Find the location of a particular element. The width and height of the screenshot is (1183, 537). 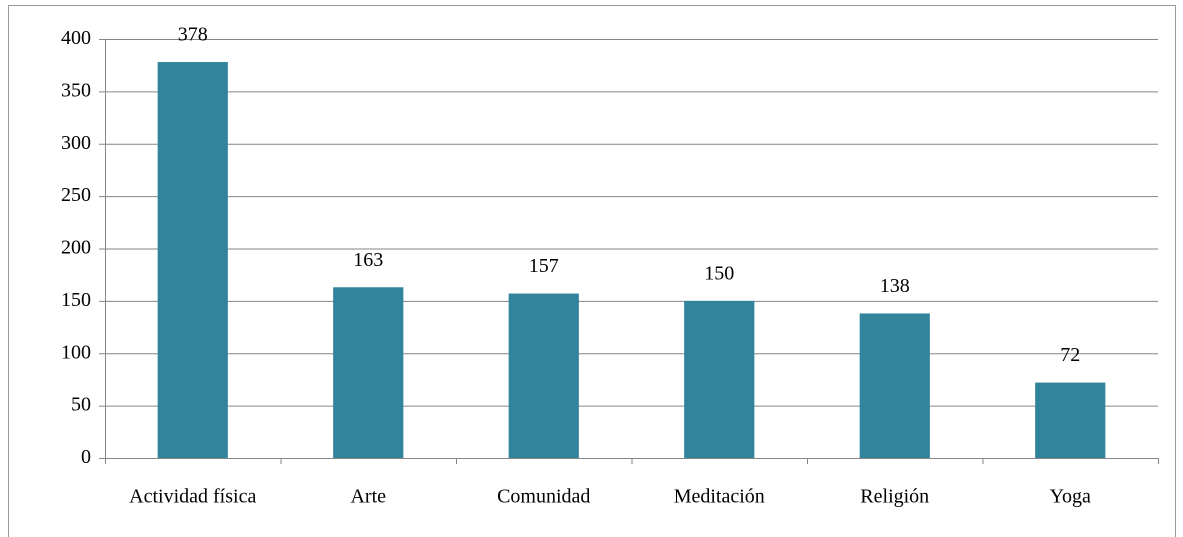

x-tick-label: Meditación is located at coordinates (719, 497).